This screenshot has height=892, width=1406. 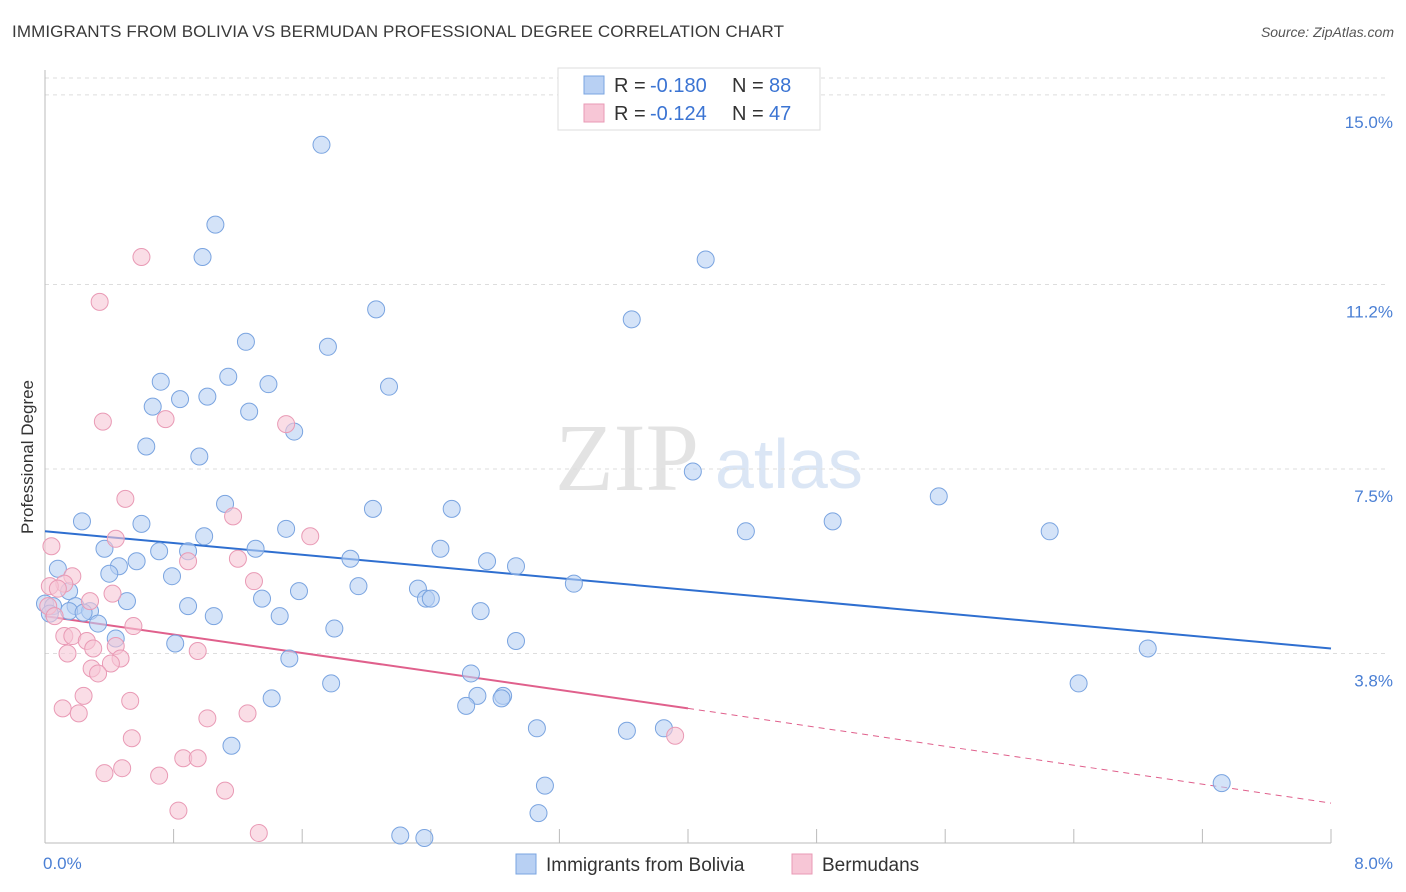 What do you see at coordinates (689, 99) in the screenshot?
I see `legend-top: R = -0.180 N = 88 R = -0.124 N = 47` at bounding box center [689, 99].